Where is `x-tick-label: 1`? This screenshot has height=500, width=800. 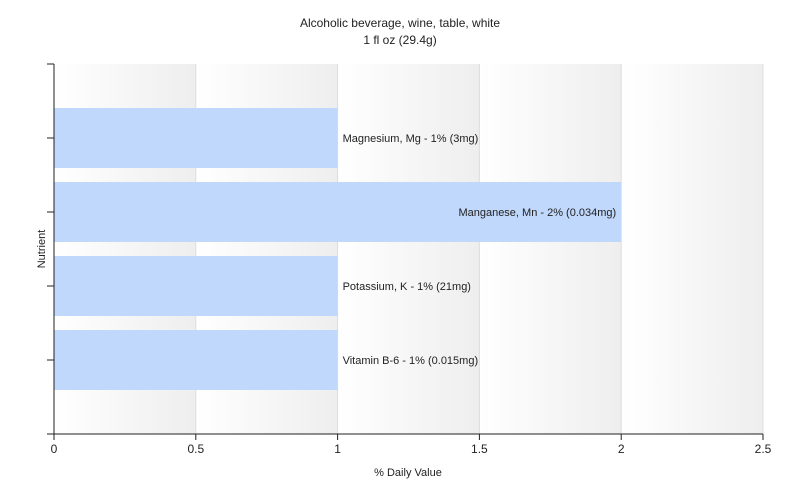
x-tick-label: 1 is located at coordinates (337, 449).